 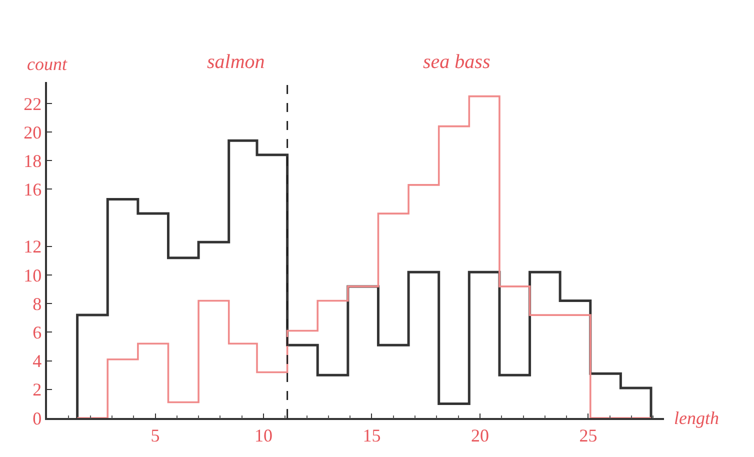 What do you see at coordinates (37, 332) in the screenshot?
I see `y-tick-label: 6` at bounding box center [37, 332].